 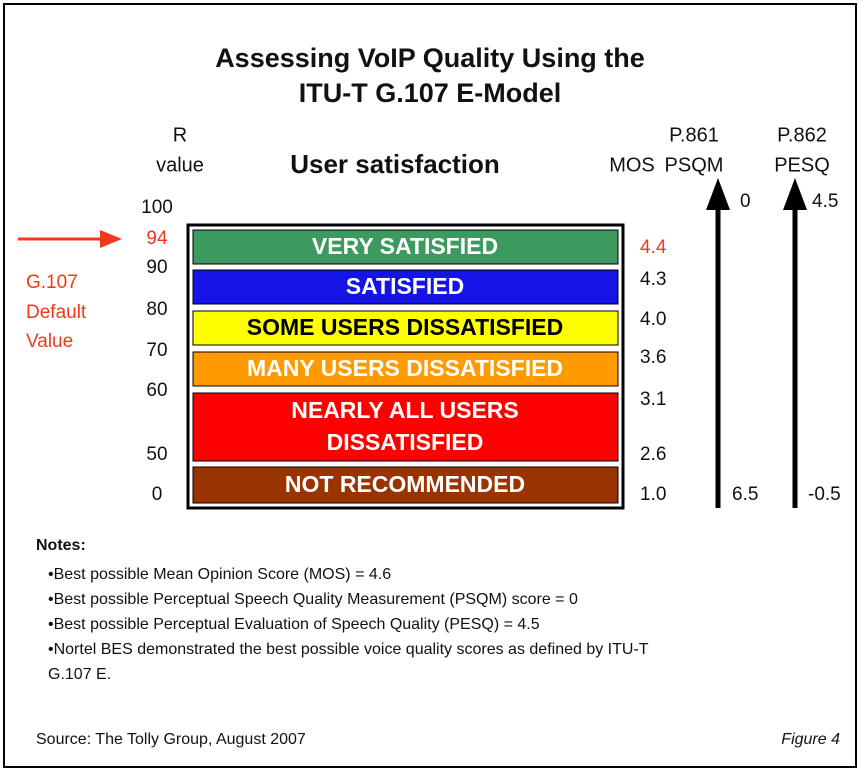 What do you see at coordinates (810, 739) in the screenshot?
I see `figure-label: Figure 4` at bounding box center [810, 739].